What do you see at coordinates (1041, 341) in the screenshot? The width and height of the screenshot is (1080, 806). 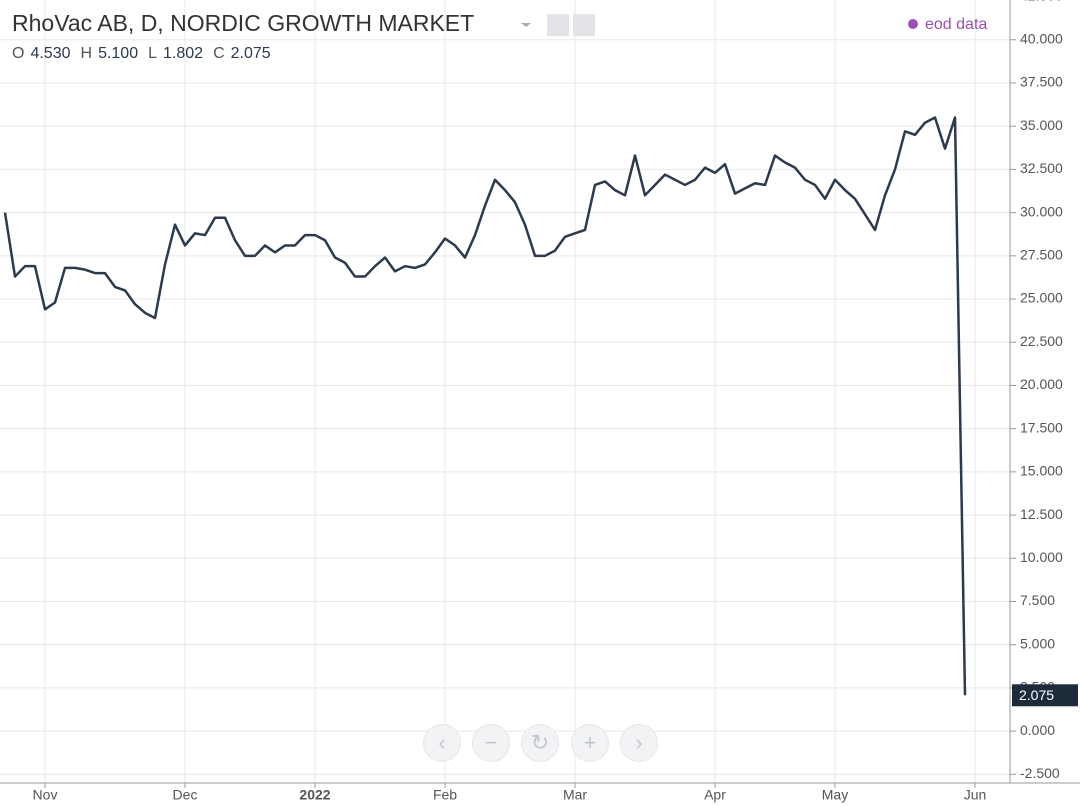 I see `y-tick-label: 22.500` at bounding box center [1041, 341].